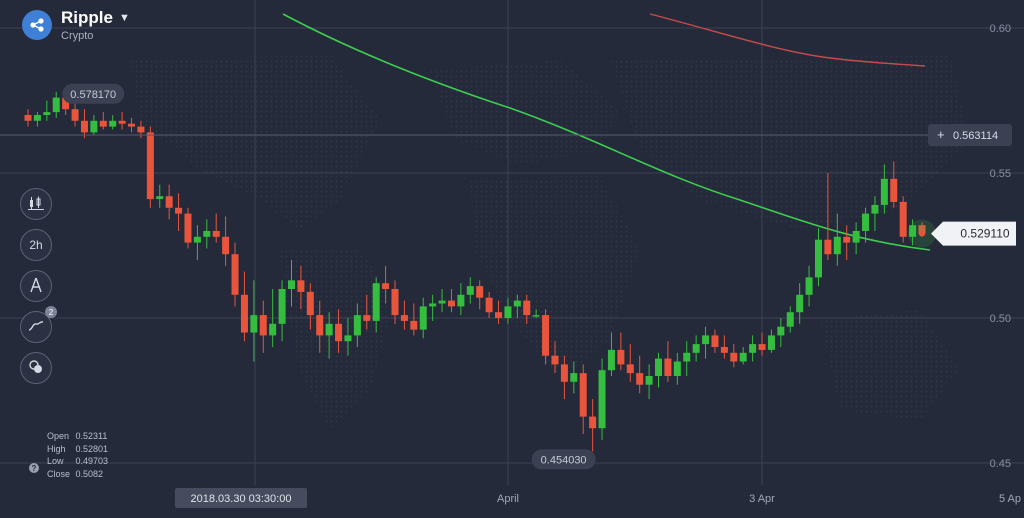 The width and height of the screenshot is (1024, 518). I want to click on chart-type-button, so click(36, 204).